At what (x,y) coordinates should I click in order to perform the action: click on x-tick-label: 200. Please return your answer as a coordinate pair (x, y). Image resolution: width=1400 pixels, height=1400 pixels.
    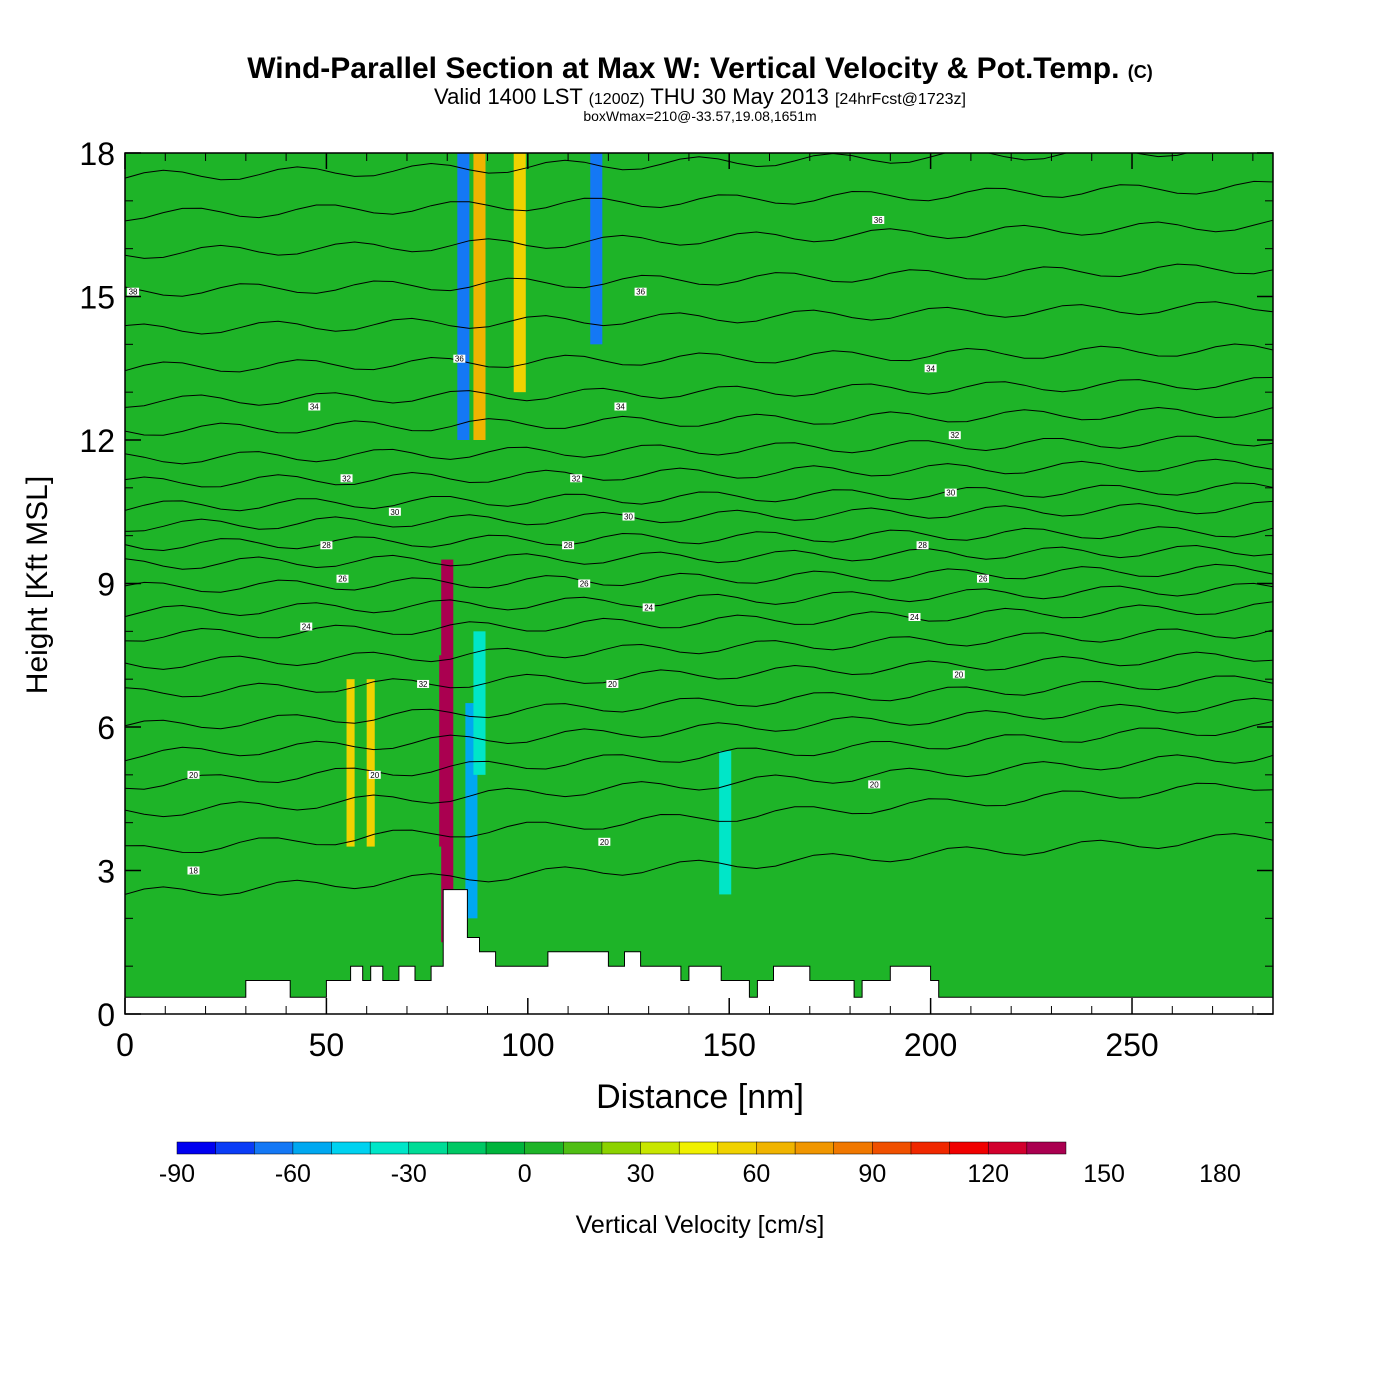
    Looking at the image, I should click on (930, 1045).